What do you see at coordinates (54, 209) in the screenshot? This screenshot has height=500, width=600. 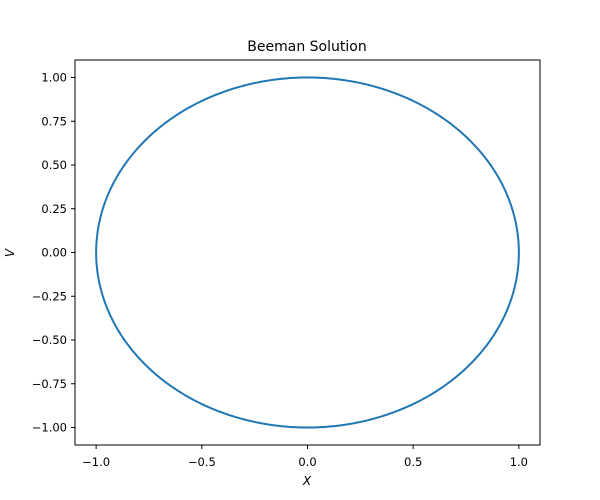 I see `y-tick-label: 0.25` at bounding box center [54, 209].